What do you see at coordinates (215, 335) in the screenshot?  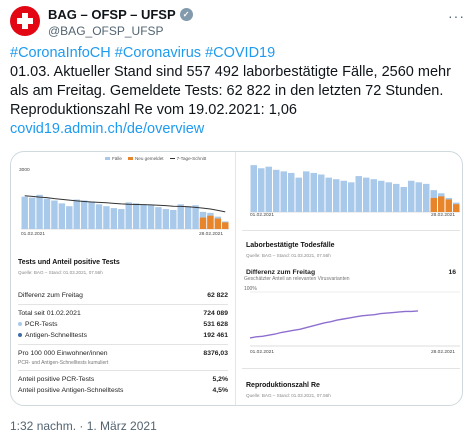 I see `stat-value: 192 461` at bounding box center [215, 335].